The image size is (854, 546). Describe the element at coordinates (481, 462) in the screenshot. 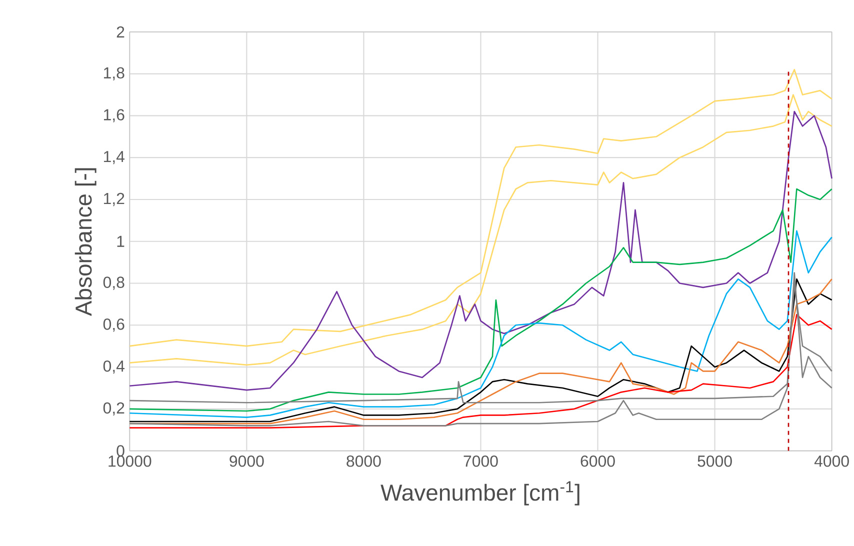

I see `x-tick-label: 7000` at that location.